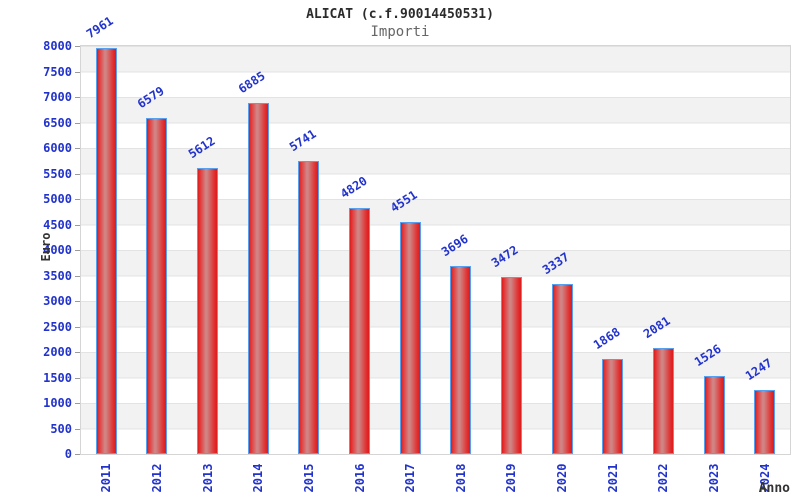 Image resolution: width=800 pixels, height=500 pixels. Describe the element at coordinates (308, 478) in the screenshot. I see `x-tick-label-2015: 2015` at that location.